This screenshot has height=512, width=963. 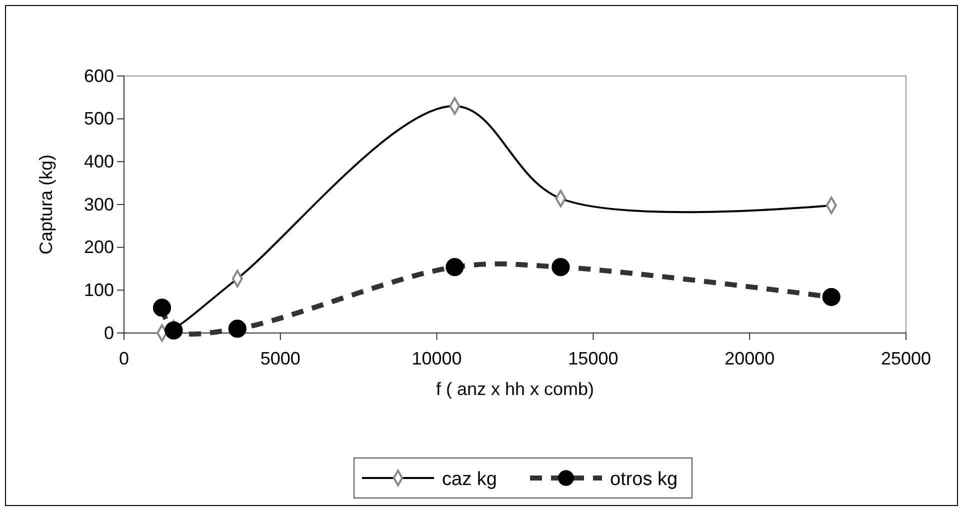 I want to click on legend-label: otros kg, so click(x=644, y=479).